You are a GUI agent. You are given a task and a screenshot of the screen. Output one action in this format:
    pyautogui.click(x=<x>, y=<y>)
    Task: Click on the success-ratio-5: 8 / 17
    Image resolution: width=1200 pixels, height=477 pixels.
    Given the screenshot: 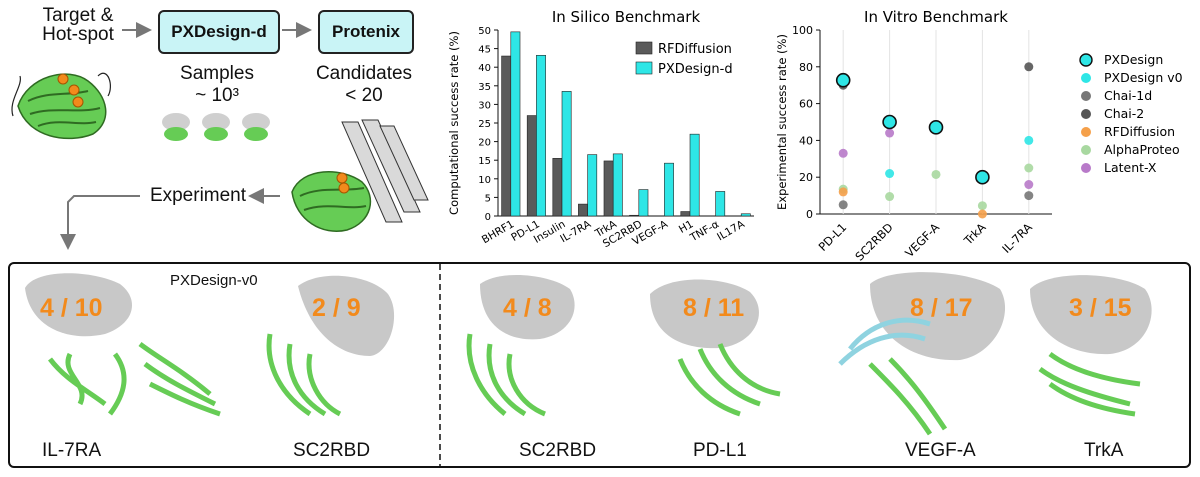 What is the action you would take?
    pyautogui.click(x=941, y=308)
    